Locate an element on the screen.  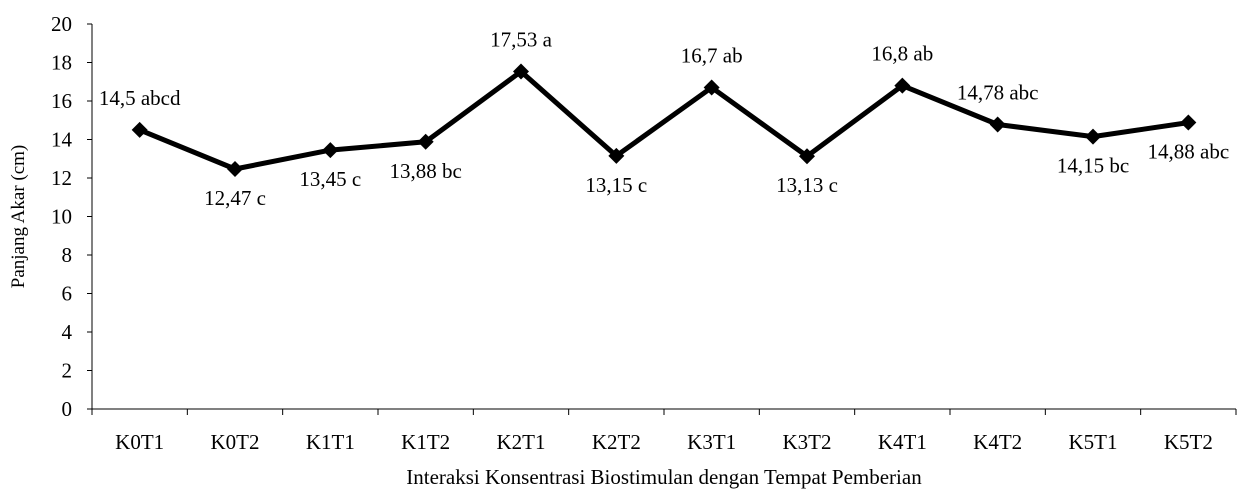
data-label: 14,15 bc is located at coordinates (1093, 166).